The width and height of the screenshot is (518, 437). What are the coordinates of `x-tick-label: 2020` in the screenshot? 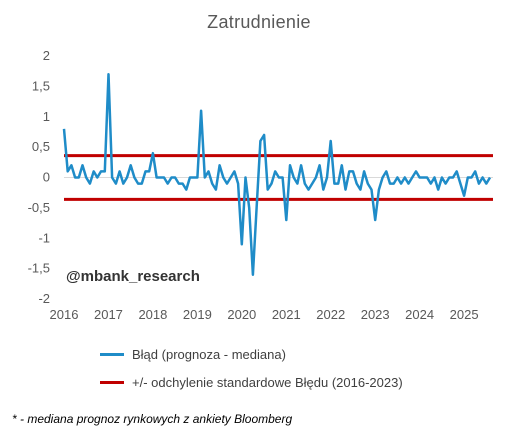 It's located at (241, 314).